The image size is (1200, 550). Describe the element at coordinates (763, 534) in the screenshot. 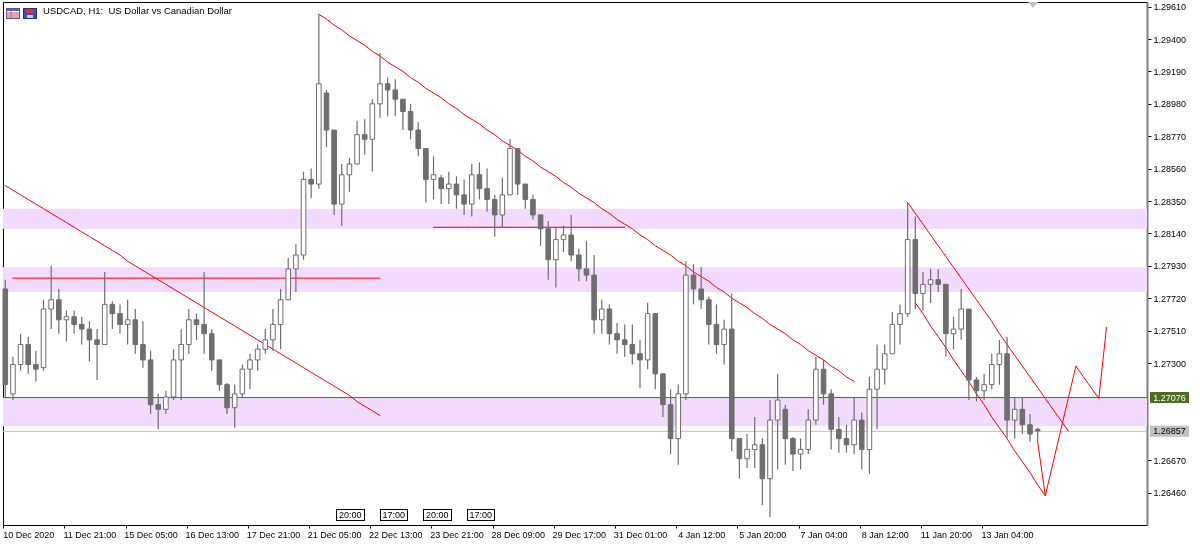

I see `x-tick-label: 5 Jan 20:00` at that location.